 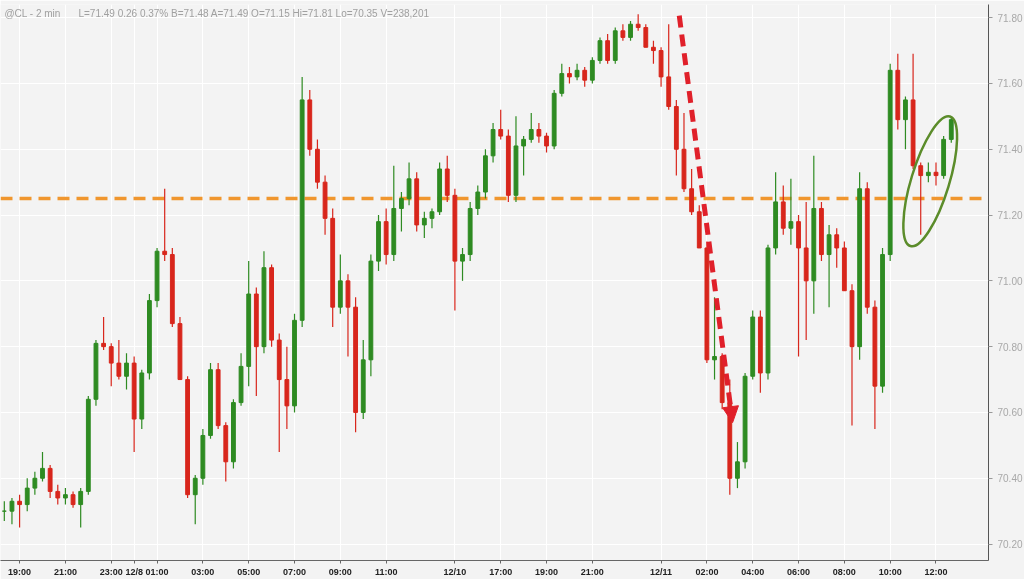 I want to click on x-tick-label: 09:00, so click(x=340, y=571).